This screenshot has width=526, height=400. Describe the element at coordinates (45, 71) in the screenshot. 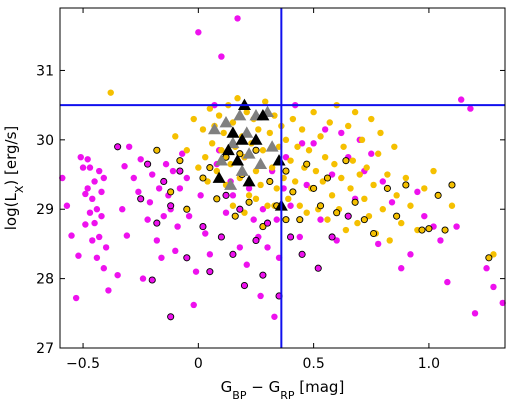

I see `y-tick-label: 31` at that location.